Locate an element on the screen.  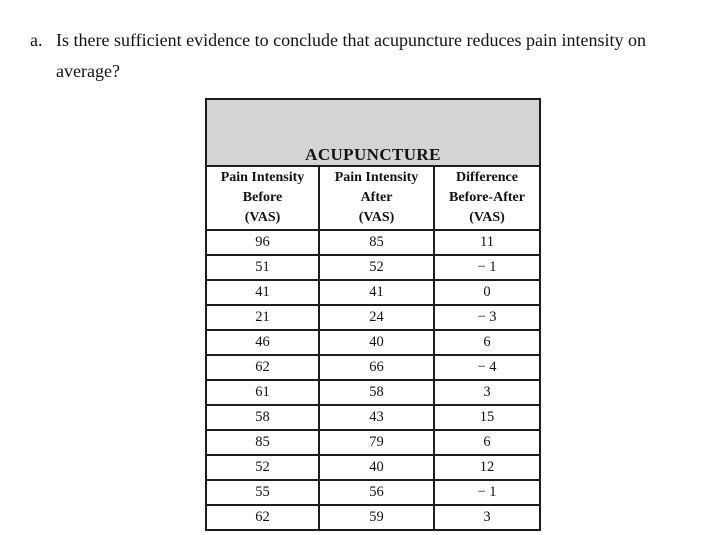
table-row: 41 41 0 is located at coordinates (373, 292).